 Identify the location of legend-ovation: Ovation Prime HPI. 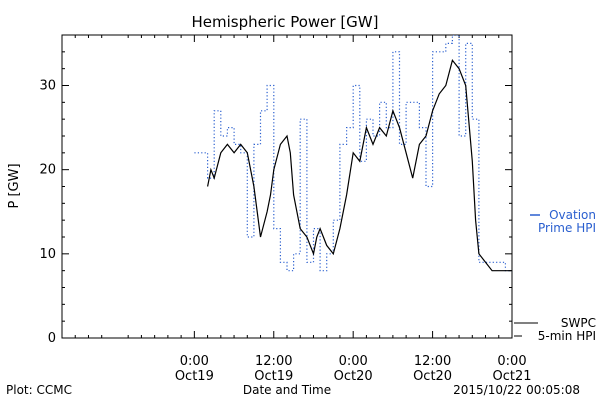
(563, 221).